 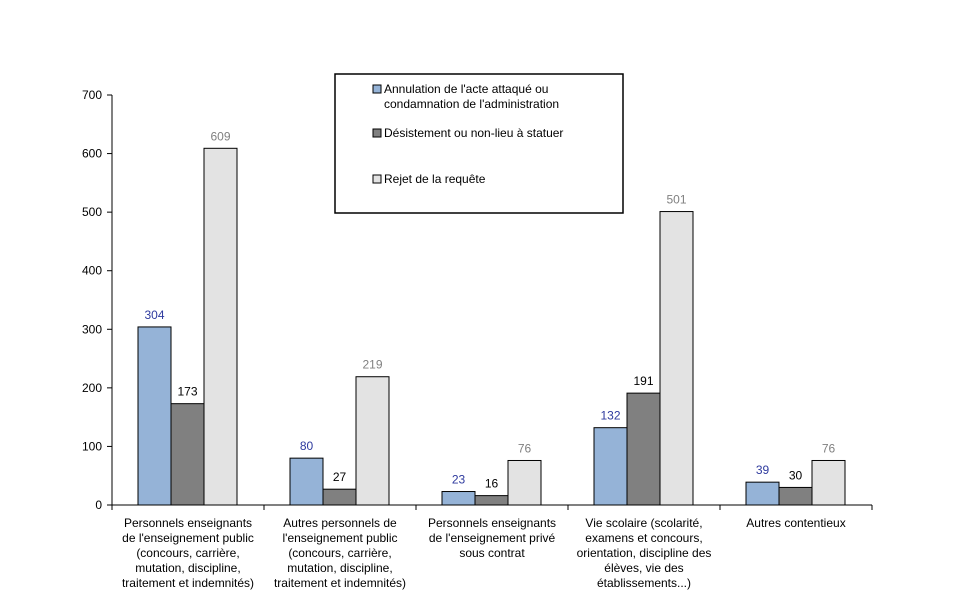 I want to click on data-label: 191, so click(x=643, y=381).